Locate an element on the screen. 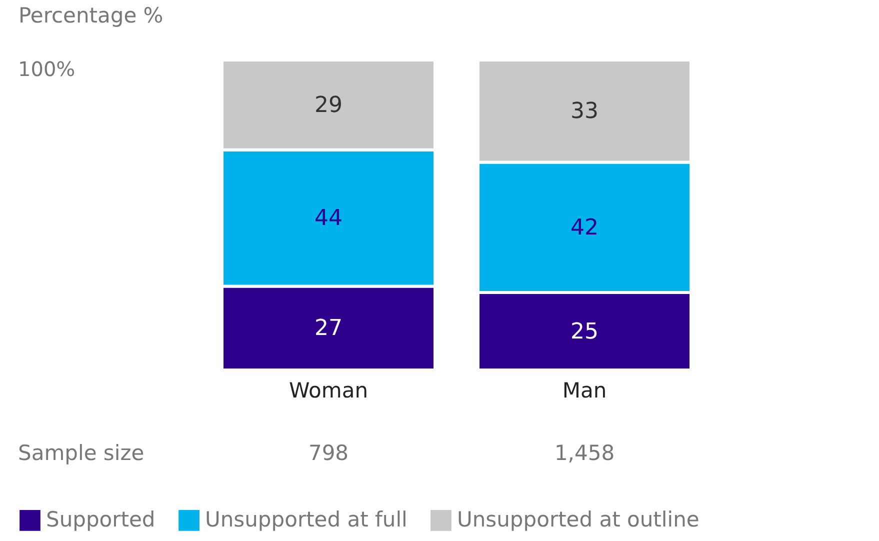  data-label: 27 is located at coordinates (328, 329).